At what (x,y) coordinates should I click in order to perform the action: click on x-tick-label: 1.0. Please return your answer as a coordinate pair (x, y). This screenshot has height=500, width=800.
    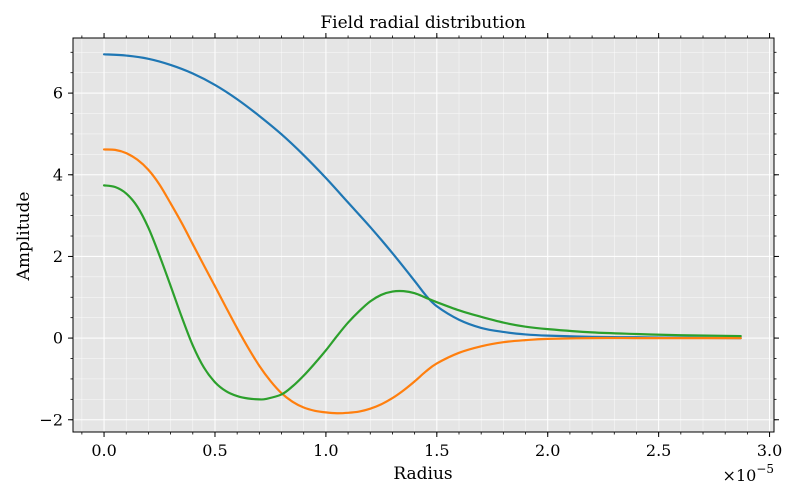
    Looking at the image, I should click on (325, 450).